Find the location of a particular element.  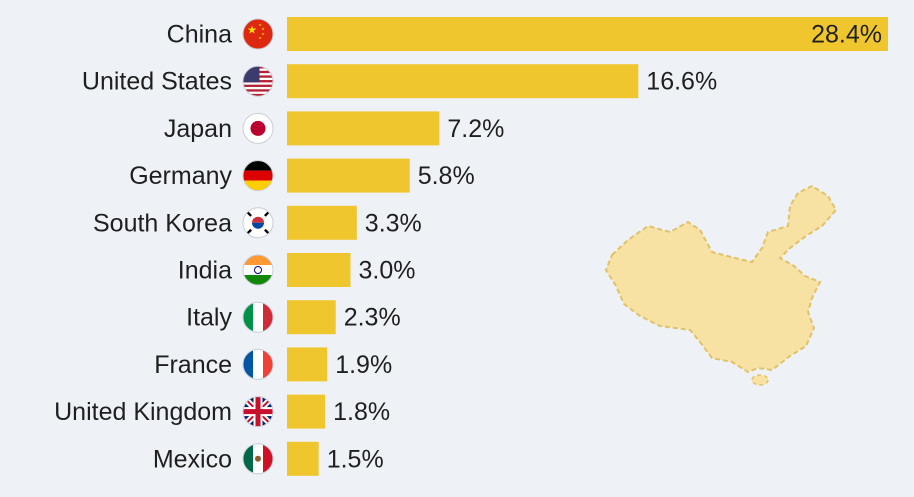

category-label-mexico: Mexico is located at coordinates (192, 459).